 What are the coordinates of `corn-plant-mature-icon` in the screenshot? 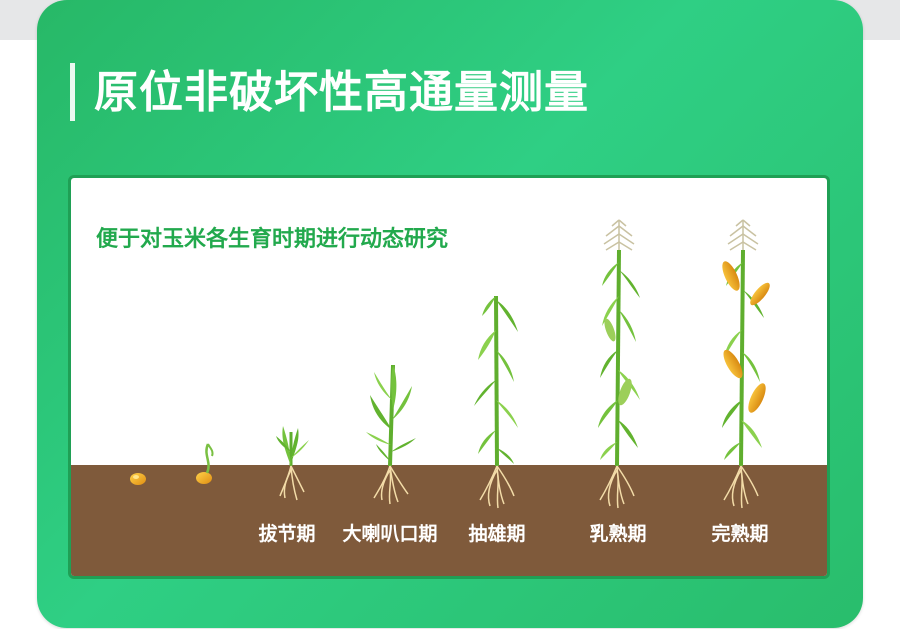 It's located at (746, 364).